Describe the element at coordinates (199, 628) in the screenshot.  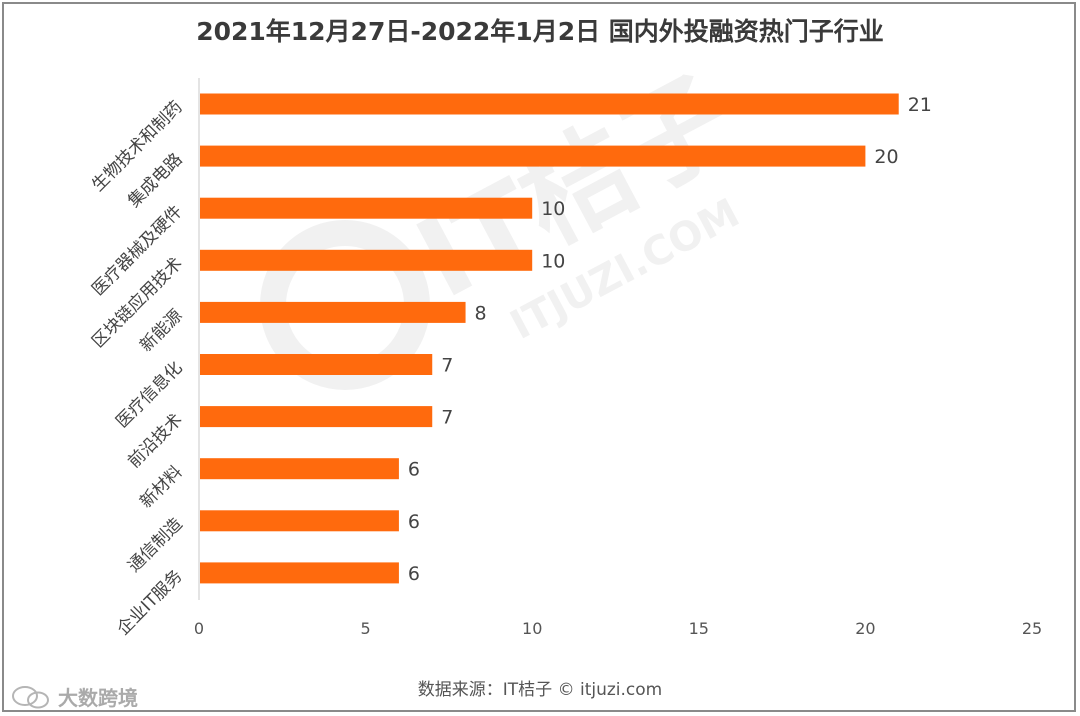
I see `x-tick-label: 0` at that location.